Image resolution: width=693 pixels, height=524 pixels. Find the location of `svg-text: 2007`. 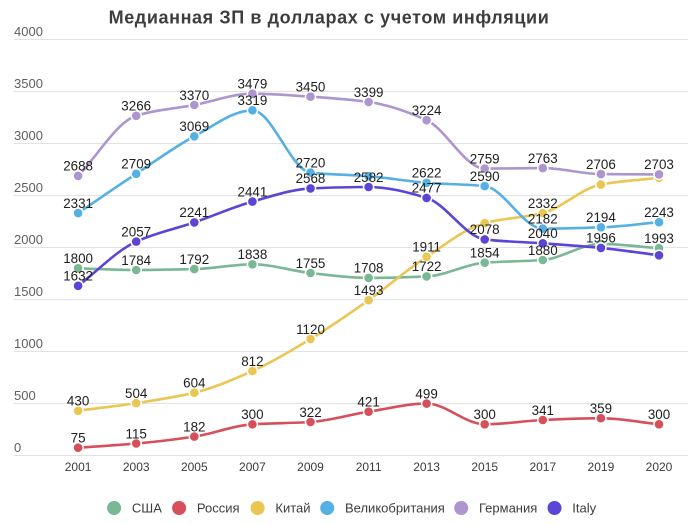

svg-text: 2007 is located at coordinates (252, 467).